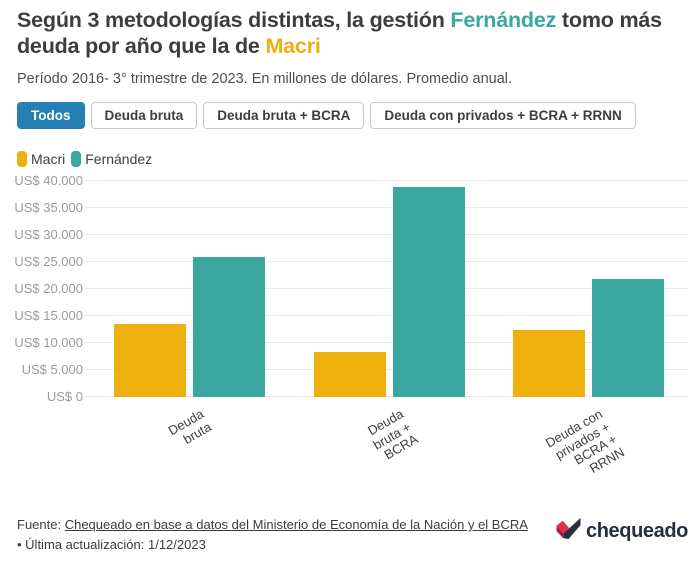  I want to click on bar-fernandez-deuda-bruta, so click(229, 326).